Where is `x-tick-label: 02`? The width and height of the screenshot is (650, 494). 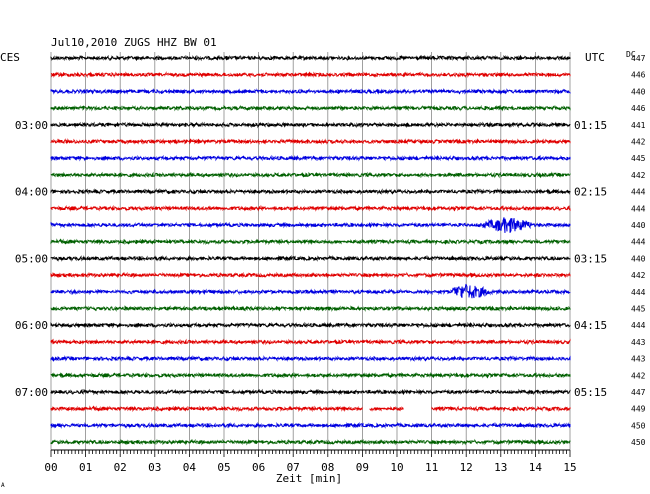 x-tick-label: 02 is located at coordinates (120, 467).